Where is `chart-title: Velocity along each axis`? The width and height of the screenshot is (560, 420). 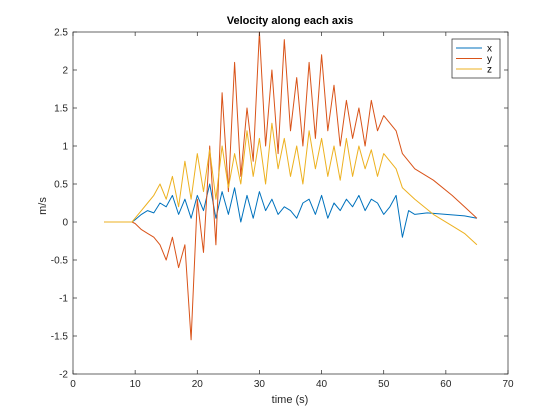 chart-title: Velocity along each axis is located at coordinates (290, 21).